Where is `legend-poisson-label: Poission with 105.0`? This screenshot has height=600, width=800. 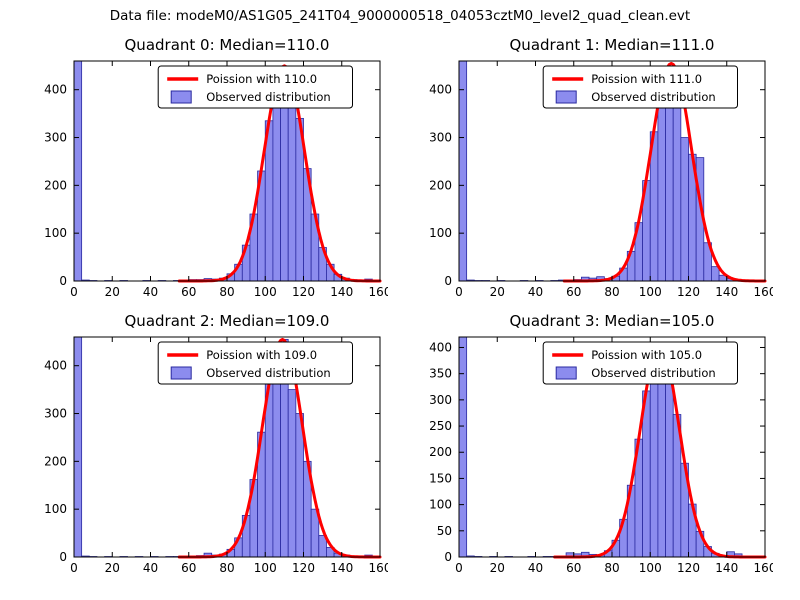
legend-poisson-label: Poission with 105.0 is located at coordinates (646, 355).